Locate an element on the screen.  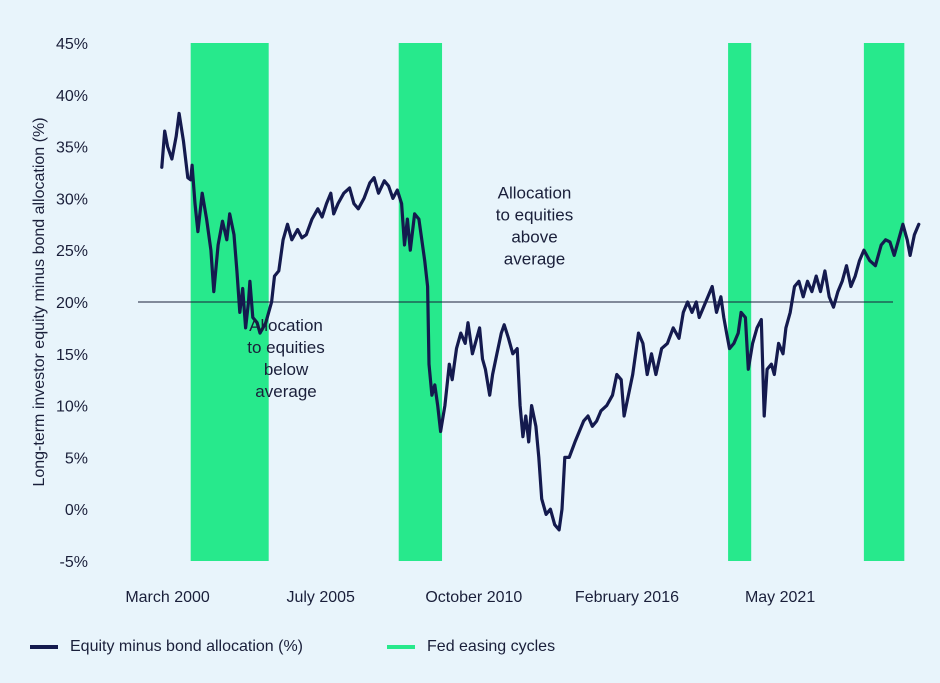
y-tick-label: 35% is located at coordinates (72, 148).